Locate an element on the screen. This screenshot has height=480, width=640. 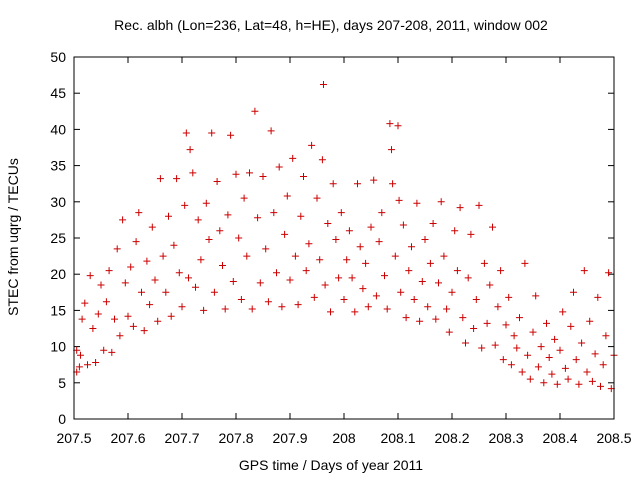
y-tick-label: 45 is located at coordinates (58, 93).